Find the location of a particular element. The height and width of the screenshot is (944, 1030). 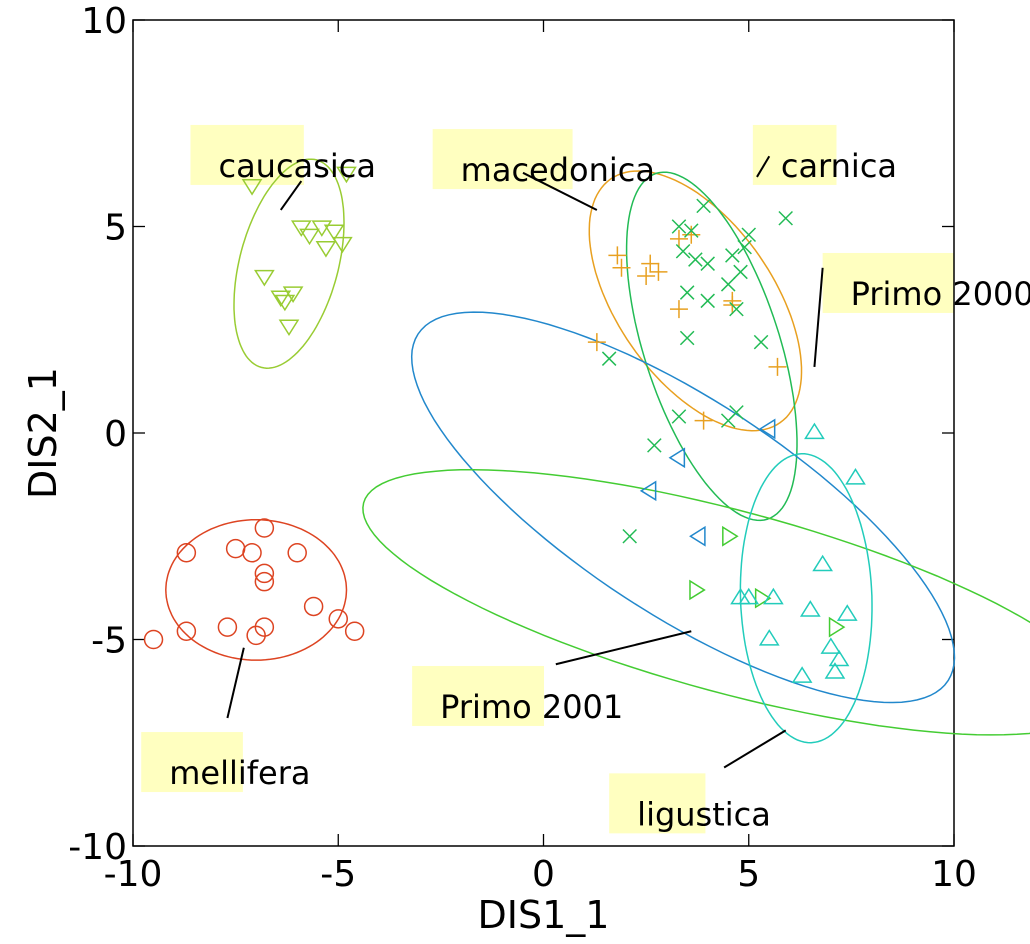

caucasica-label: caucasica is located at coordinates (296, 166).